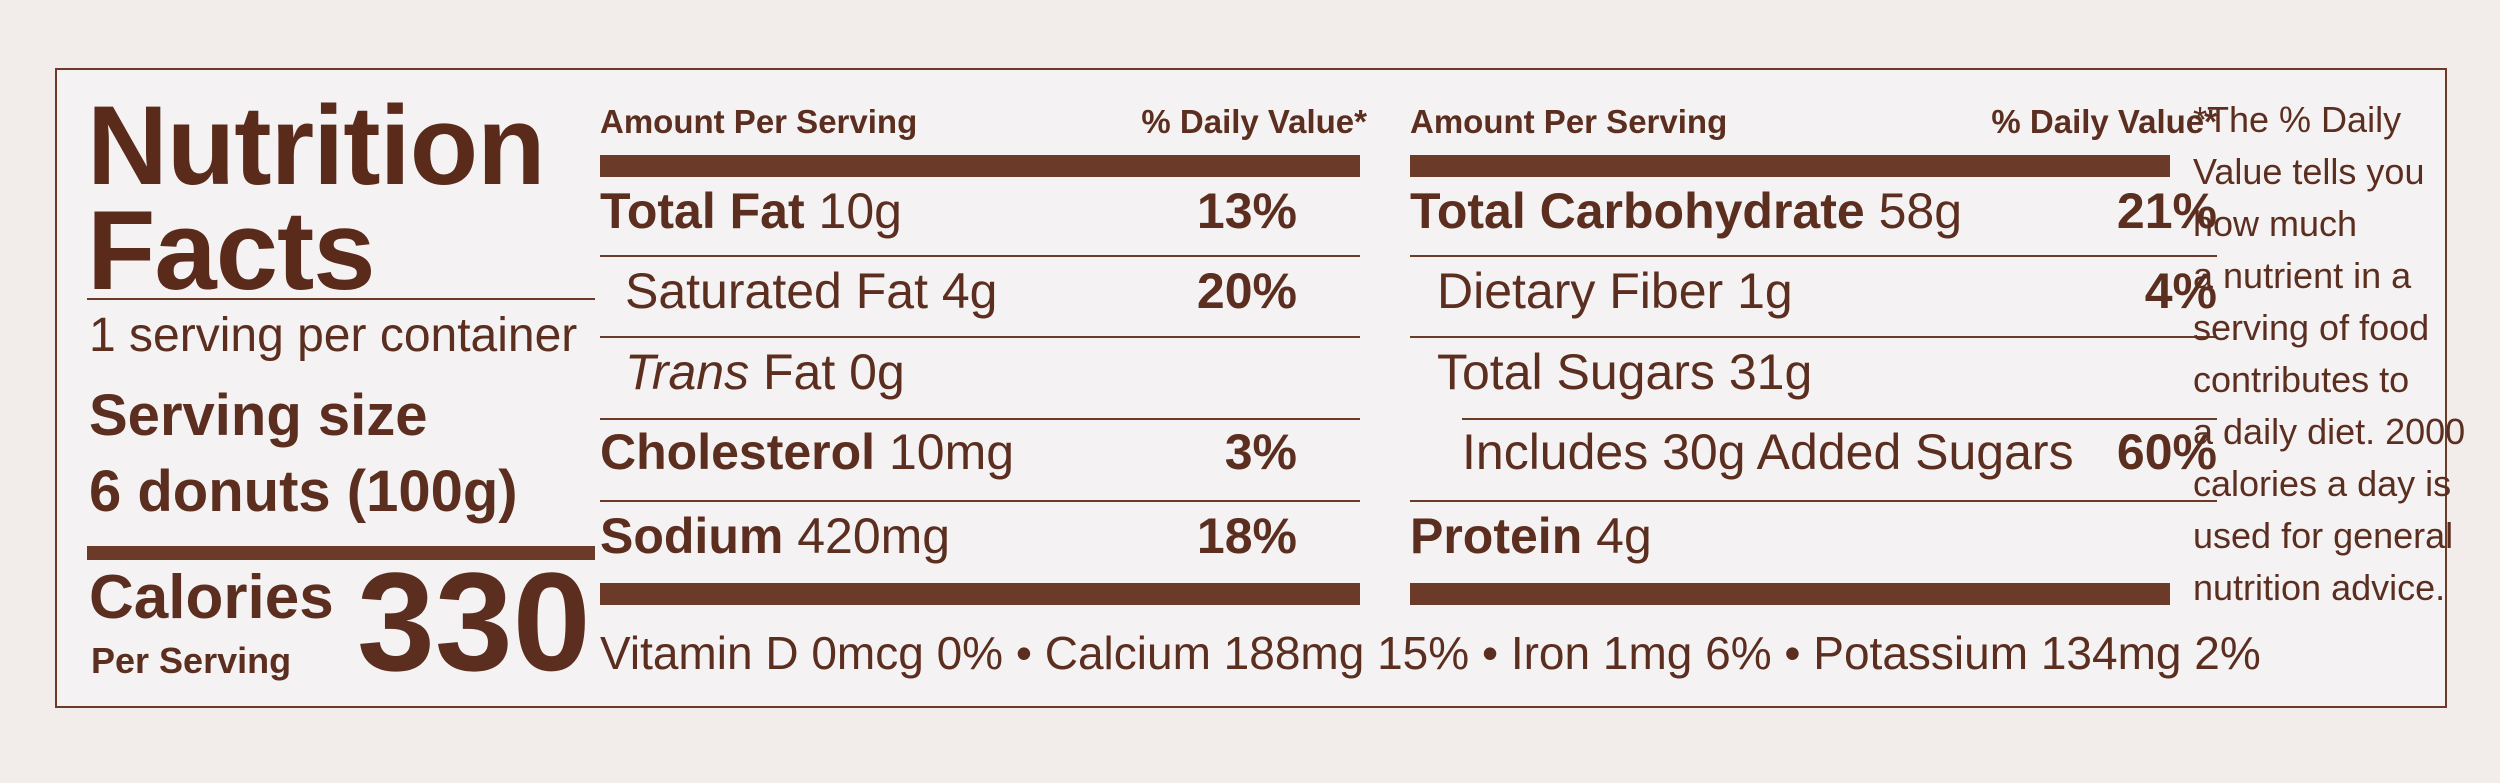 This screenshot has height=783, width=2500. Describe the element at coordinates (1765, 291) in the screenshot. I see `nutrient-amount: 1g` at that location.